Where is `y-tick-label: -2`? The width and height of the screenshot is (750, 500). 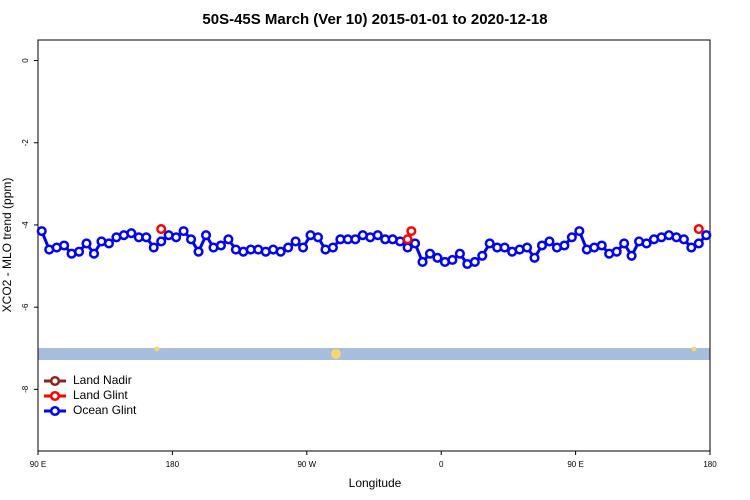
y-tick-label: -2 is located at coordinates (25, 143).